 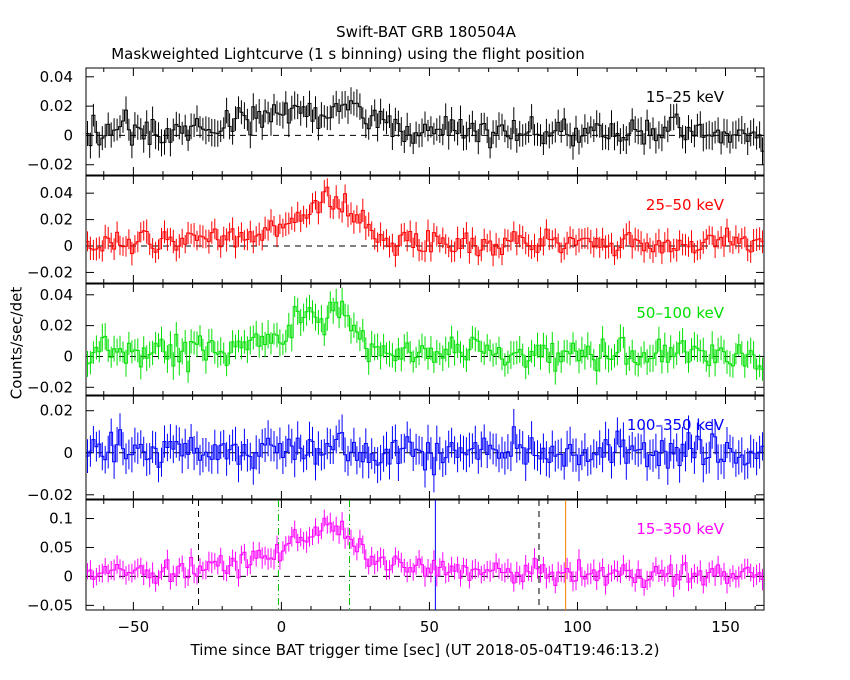 I want to click on band-label: 15–25 keV, so click(x=685, y=97).